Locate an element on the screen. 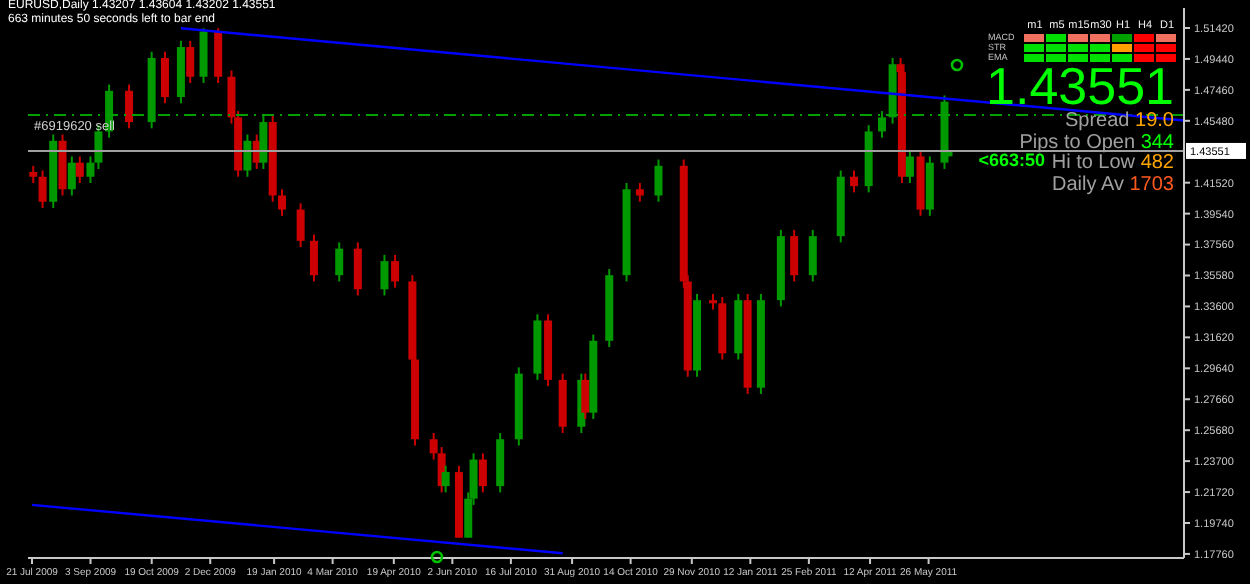  annotation: 482 is located at coordinates (1157, 163).